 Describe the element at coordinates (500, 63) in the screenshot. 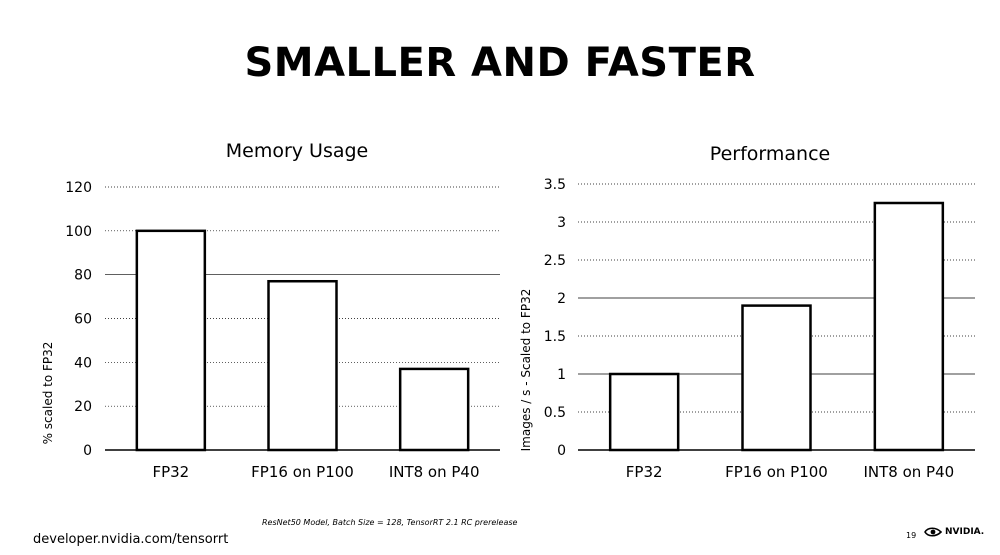

I see `slide-title: SMALLER AND FASTER` at that location.